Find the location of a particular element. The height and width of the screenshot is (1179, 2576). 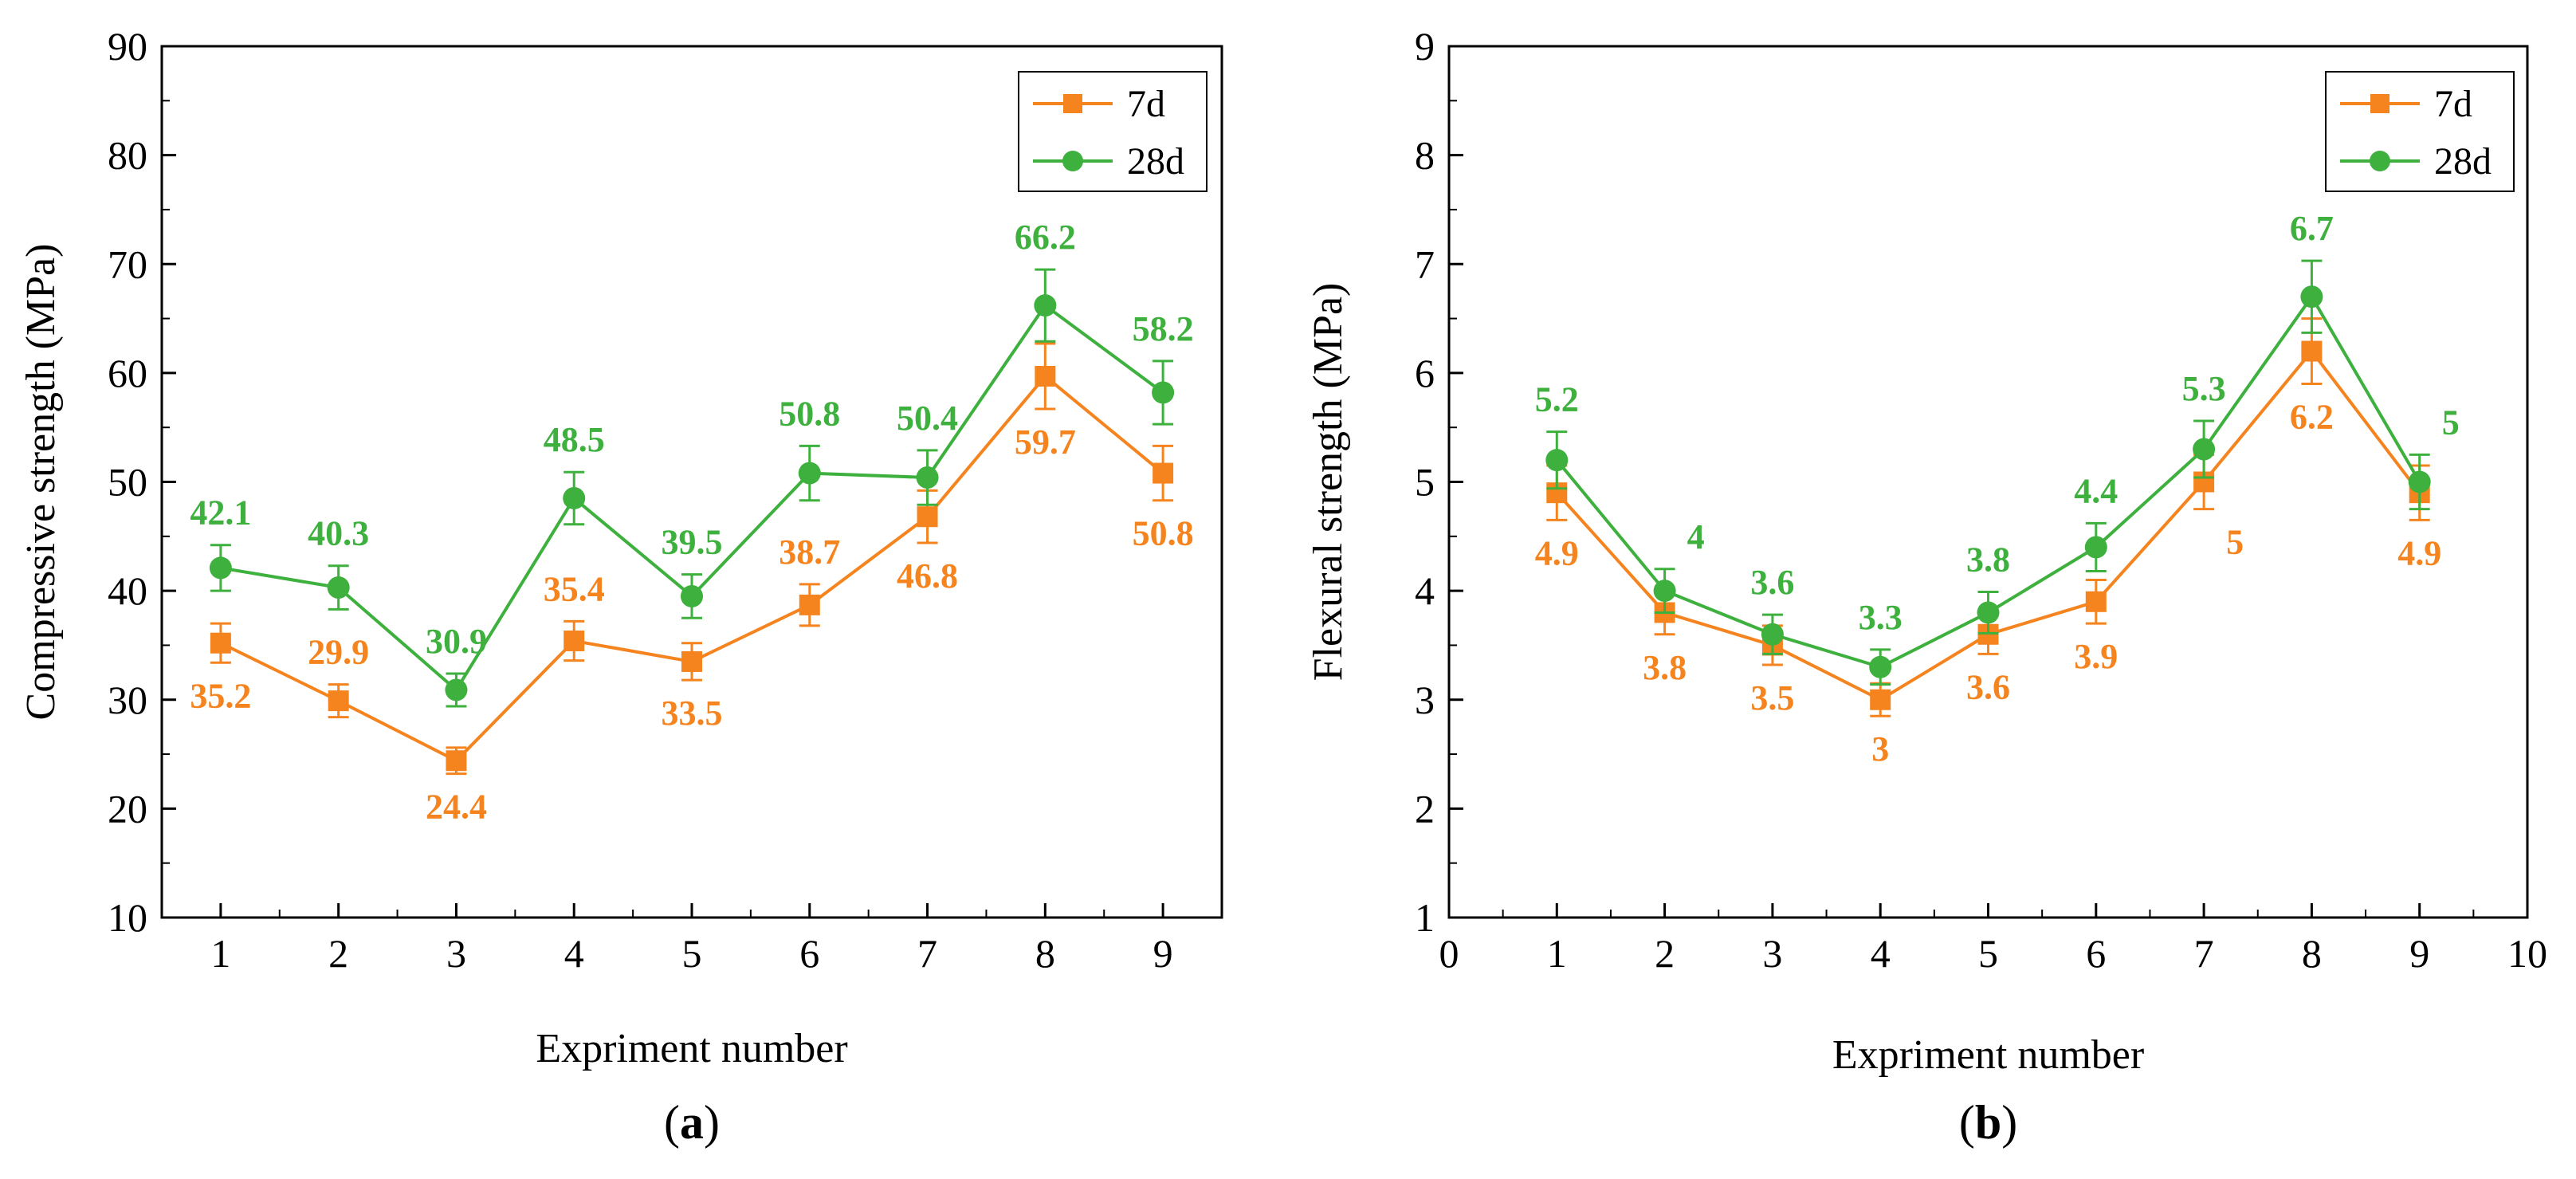

y-tick-label: 50 is located at coordinates (127, 482).